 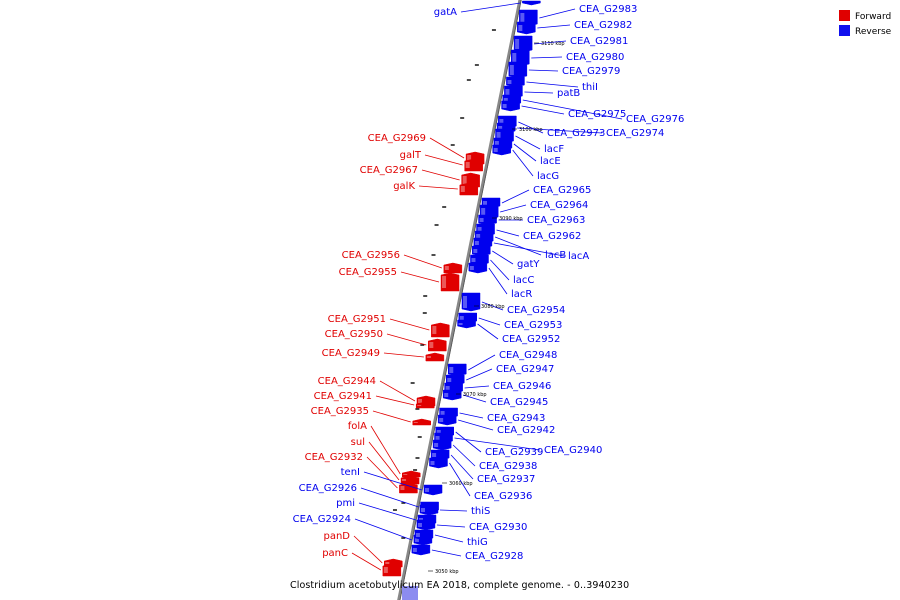 What do you see at coordinates (568, 93) in the screenshot?
I see `gene-label-patb: patB` at bounding box center [568, 93].